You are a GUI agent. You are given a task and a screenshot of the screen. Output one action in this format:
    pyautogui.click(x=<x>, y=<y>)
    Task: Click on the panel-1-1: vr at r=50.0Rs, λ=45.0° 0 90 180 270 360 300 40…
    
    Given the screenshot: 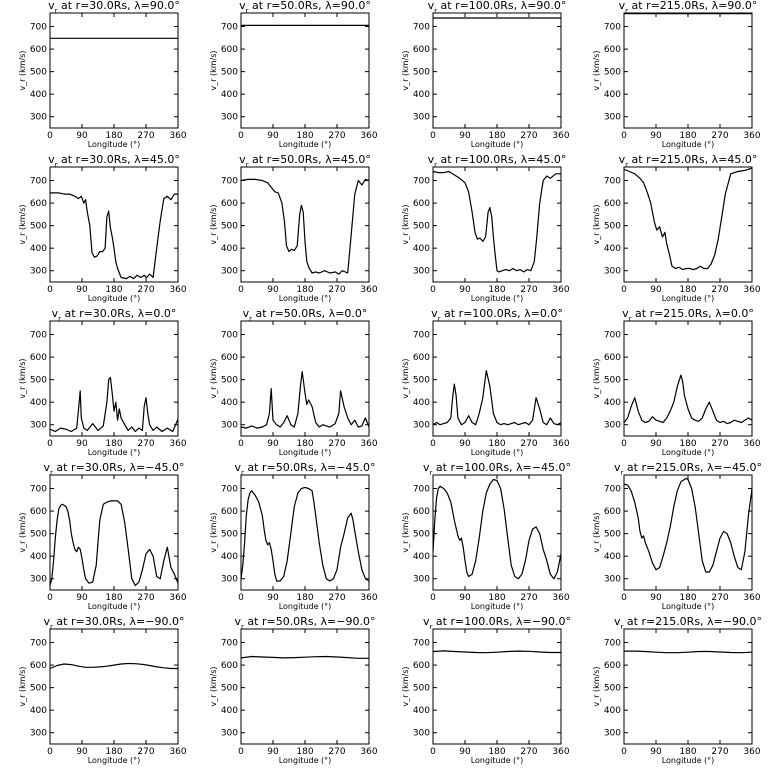 What is the action you would take?
    pyautogui.click(x=293, y=228)
    